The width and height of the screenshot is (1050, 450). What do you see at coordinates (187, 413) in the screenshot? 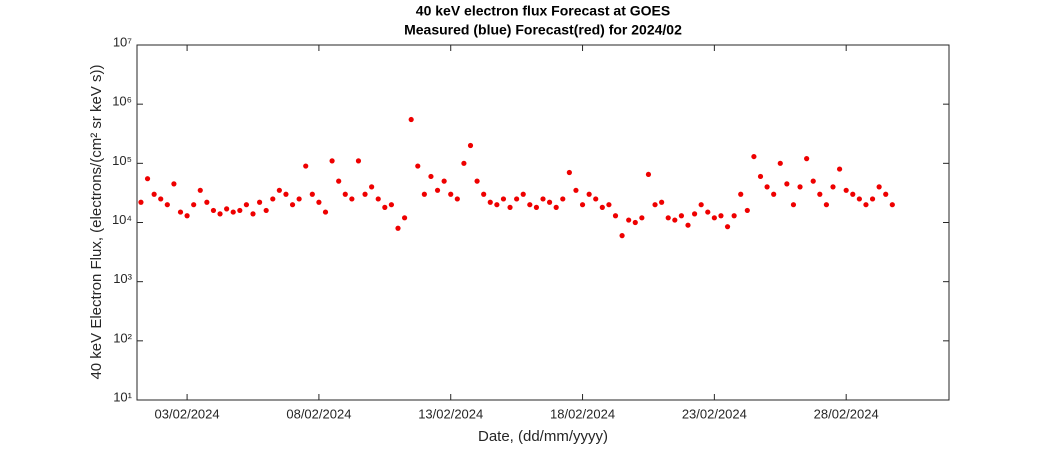
I see `x-tick-label: 03/02/2024` at bounding box center [187, 413].